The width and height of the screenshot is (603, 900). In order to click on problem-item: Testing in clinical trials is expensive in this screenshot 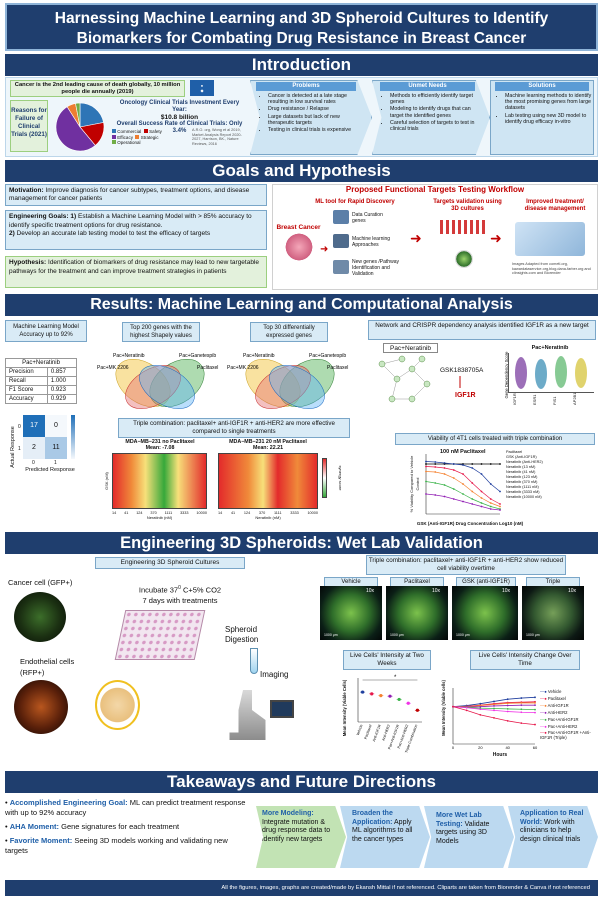, I will do `click(314, 130)`.